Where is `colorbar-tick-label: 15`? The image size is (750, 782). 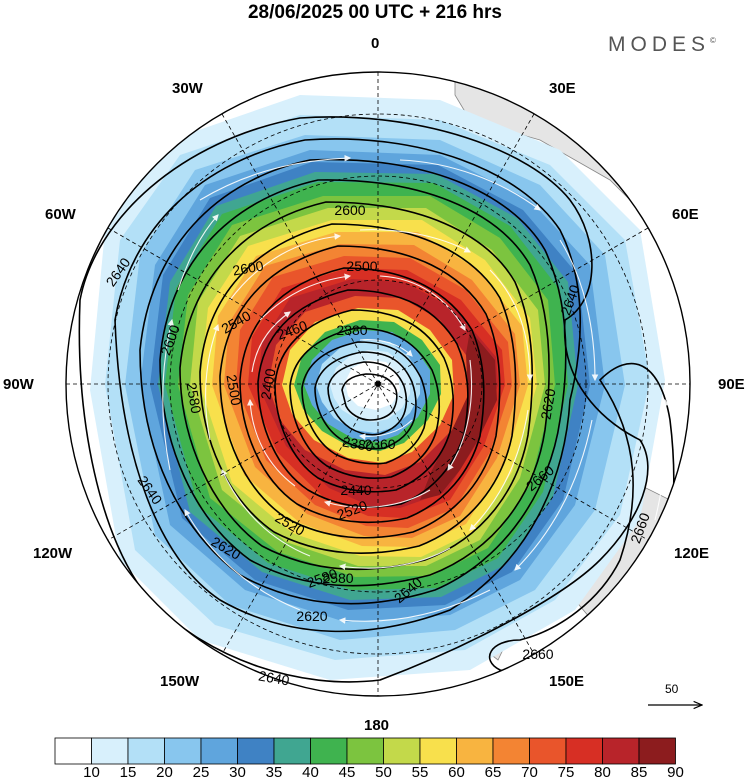
colorbar-tick-label: 15 is located at coordinates (128, 772).